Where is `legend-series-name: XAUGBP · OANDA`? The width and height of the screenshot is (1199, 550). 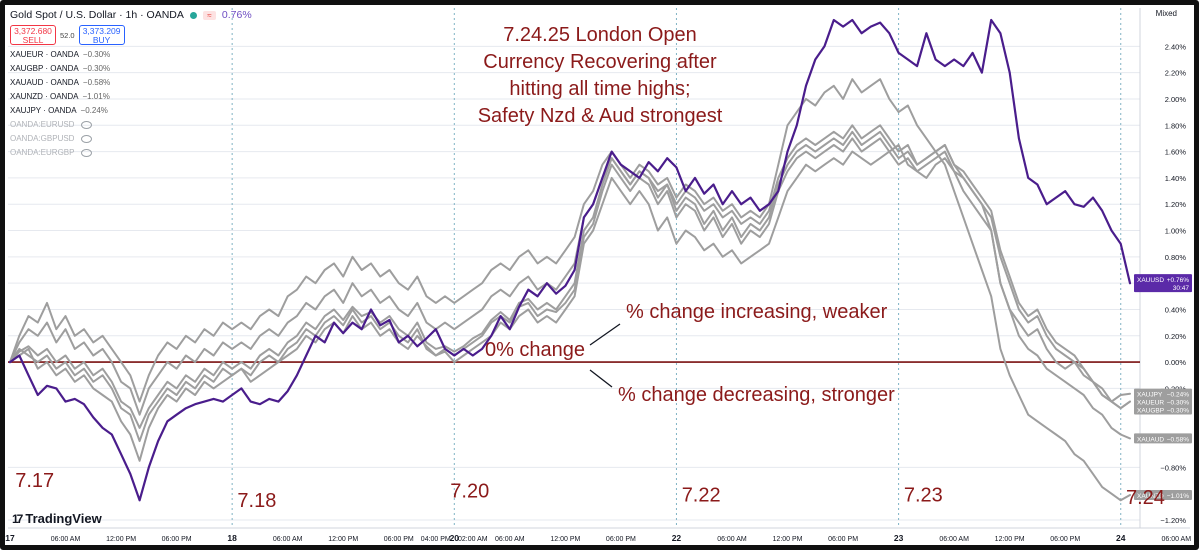 legend-series-name: XAUGBP · OANDA is located at coordinates (44, 68).